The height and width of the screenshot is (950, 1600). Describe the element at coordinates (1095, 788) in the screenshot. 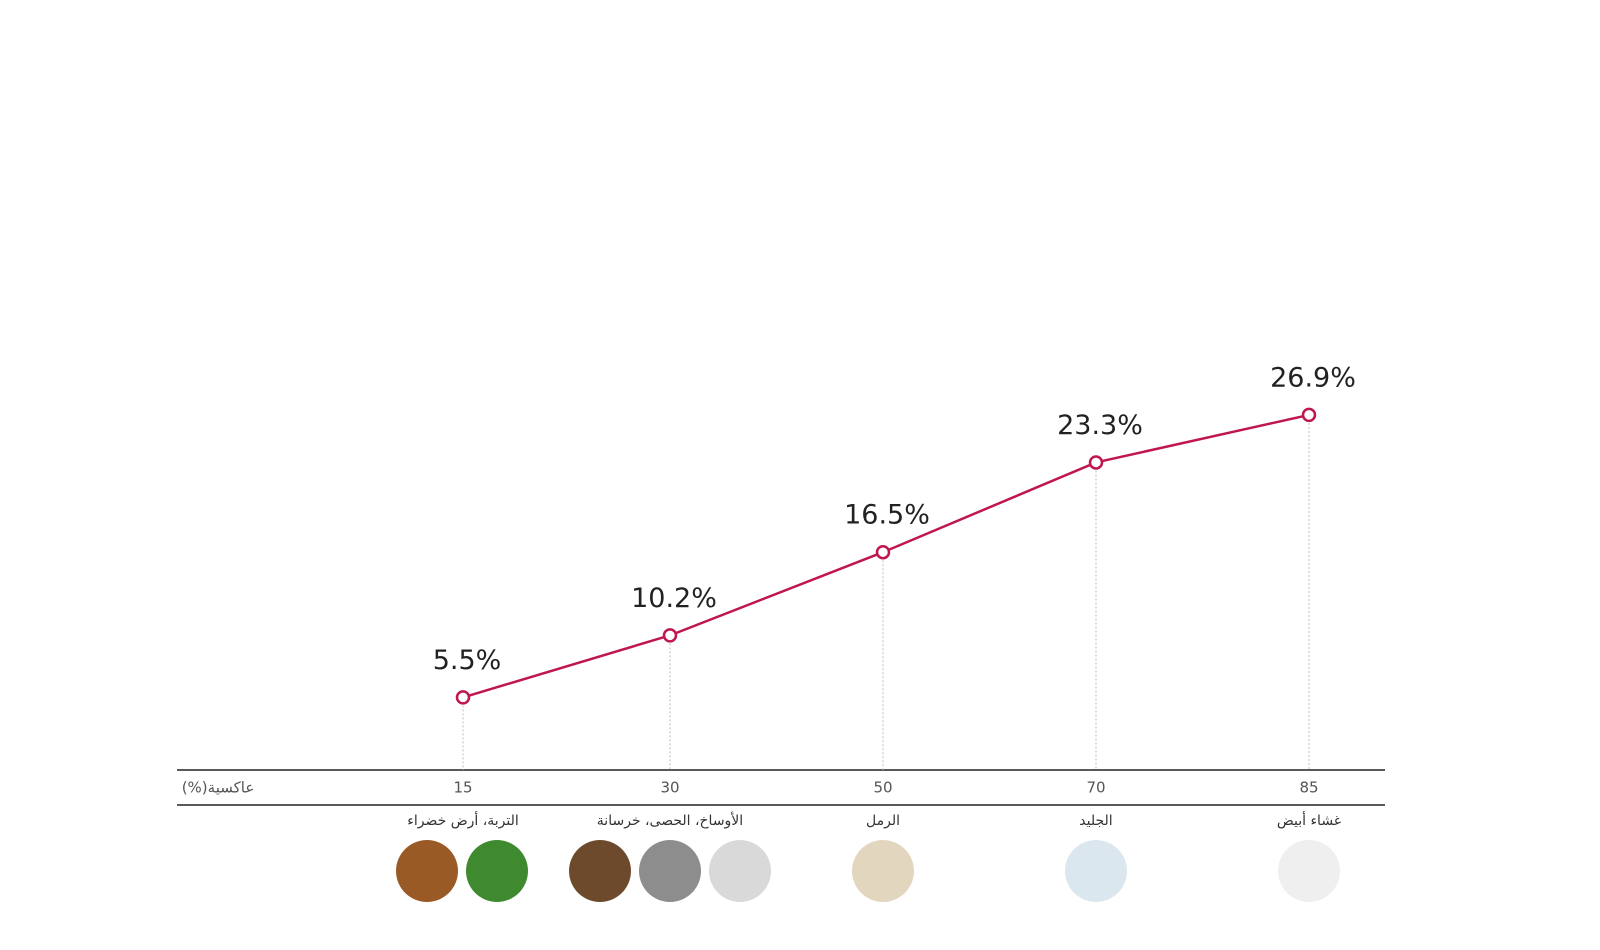

I see `x-tick-label: 70` at that location.